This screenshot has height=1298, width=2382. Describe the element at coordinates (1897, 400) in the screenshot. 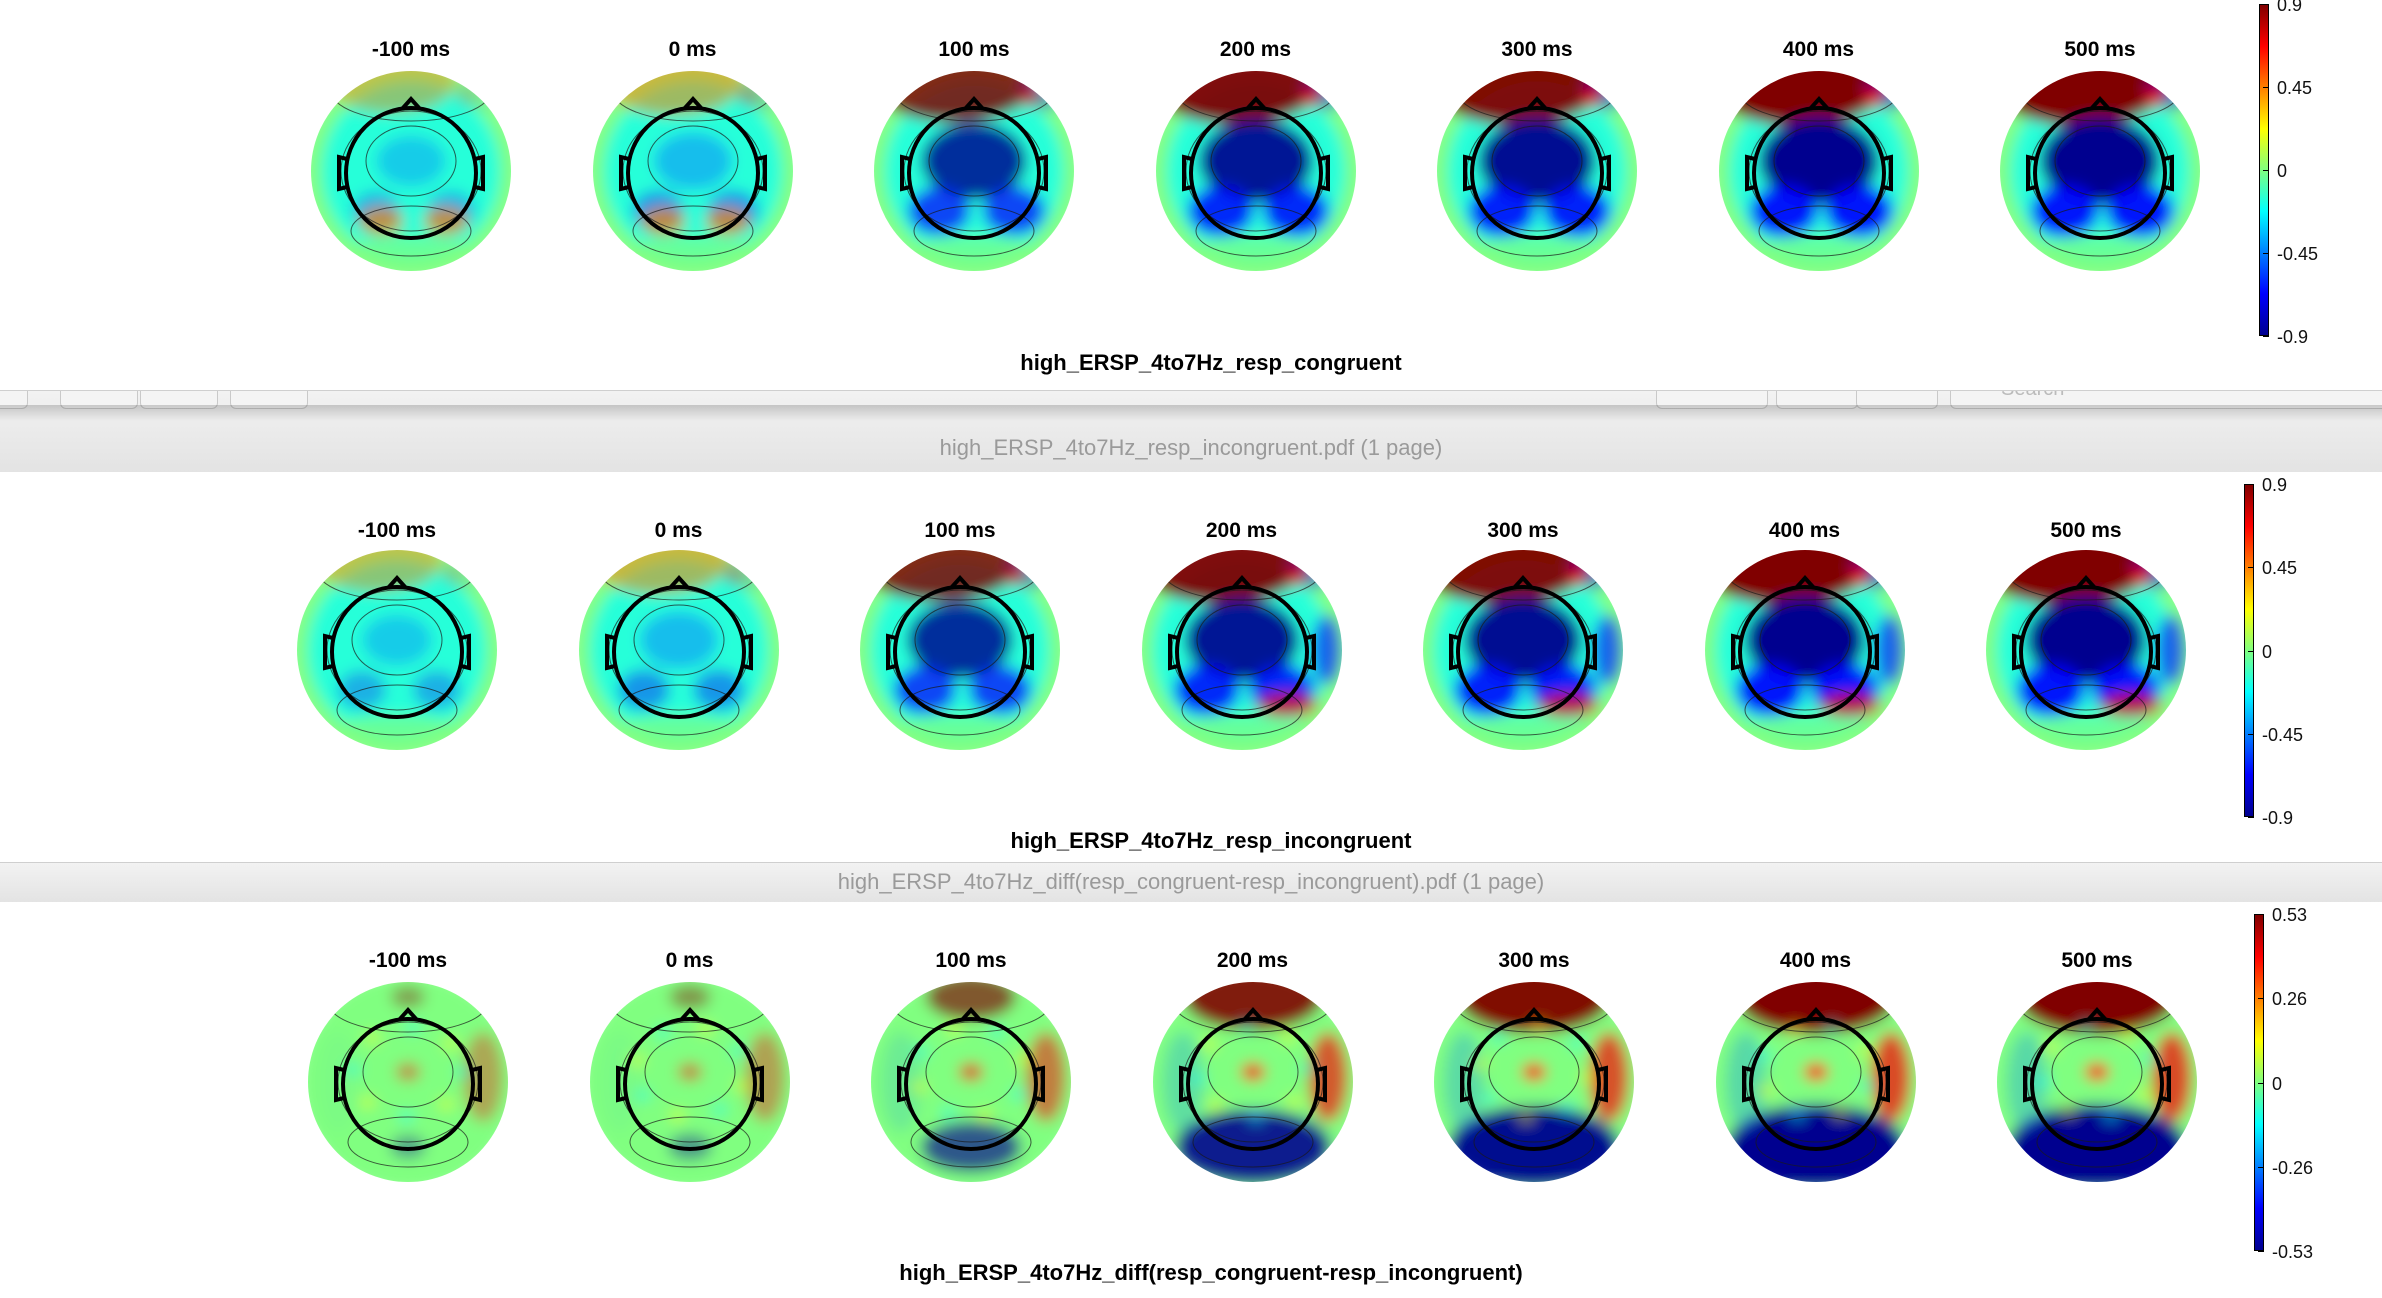

I see `annotate-button` at that location.